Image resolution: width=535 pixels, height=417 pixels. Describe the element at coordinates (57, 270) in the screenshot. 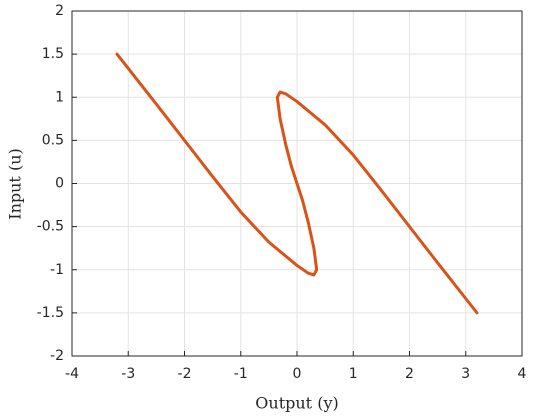

I see `y-tick-label: -1` at that location.